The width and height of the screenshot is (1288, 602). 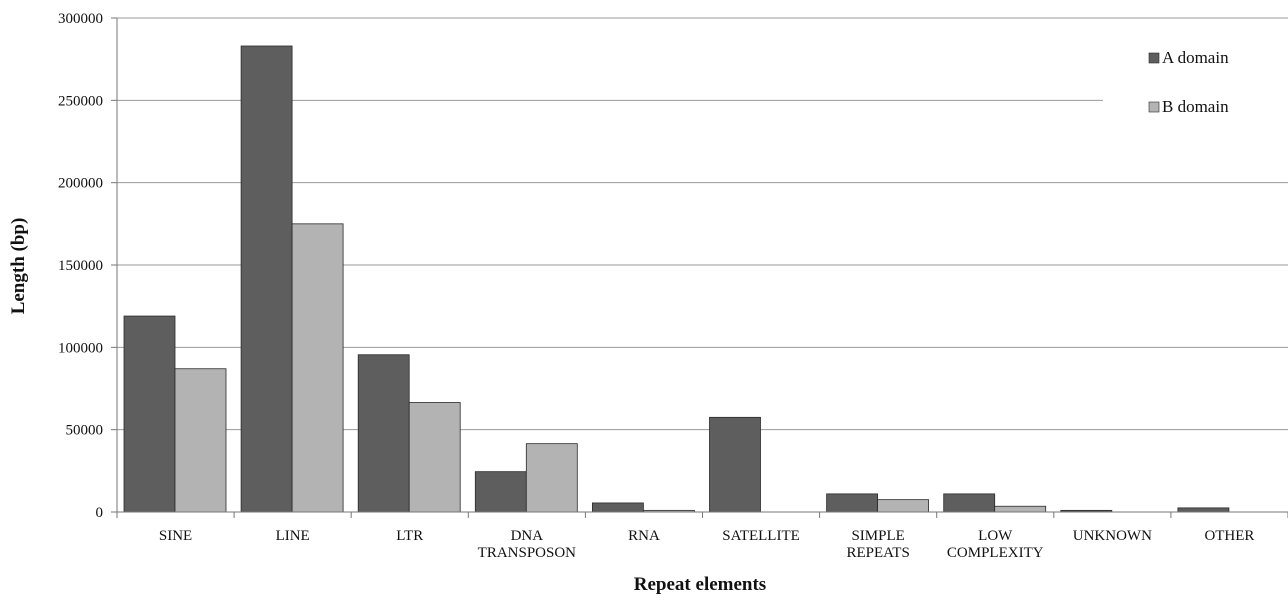 I want to click on x-tick-label: LTR, so click(x=409, y=536).